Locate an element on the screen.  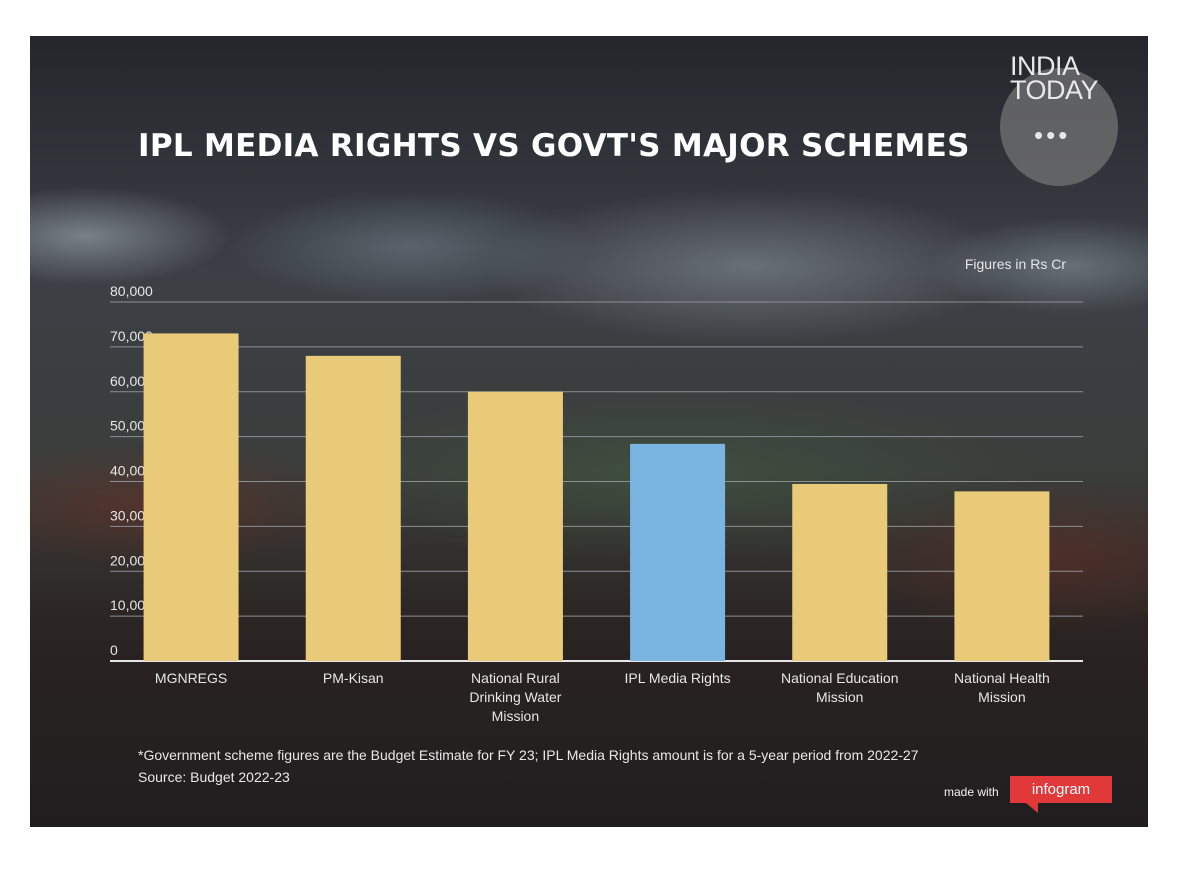
y-tick-label: 40,000 is located at coordinates (131, 471).